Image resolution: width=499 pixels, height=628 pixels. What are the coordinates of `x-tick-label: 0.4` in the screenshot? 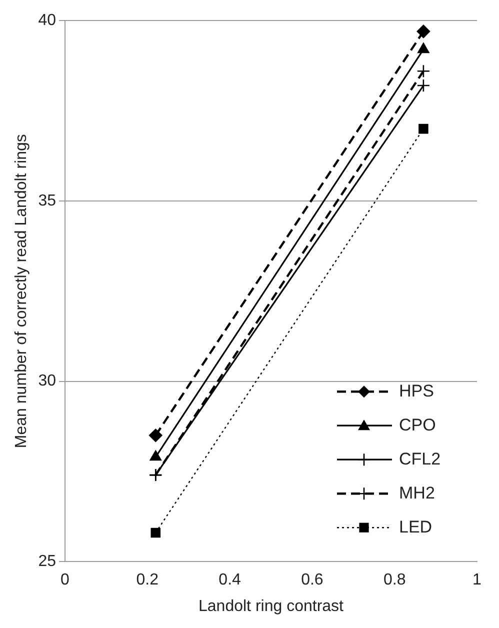 It's located at (230, 580).